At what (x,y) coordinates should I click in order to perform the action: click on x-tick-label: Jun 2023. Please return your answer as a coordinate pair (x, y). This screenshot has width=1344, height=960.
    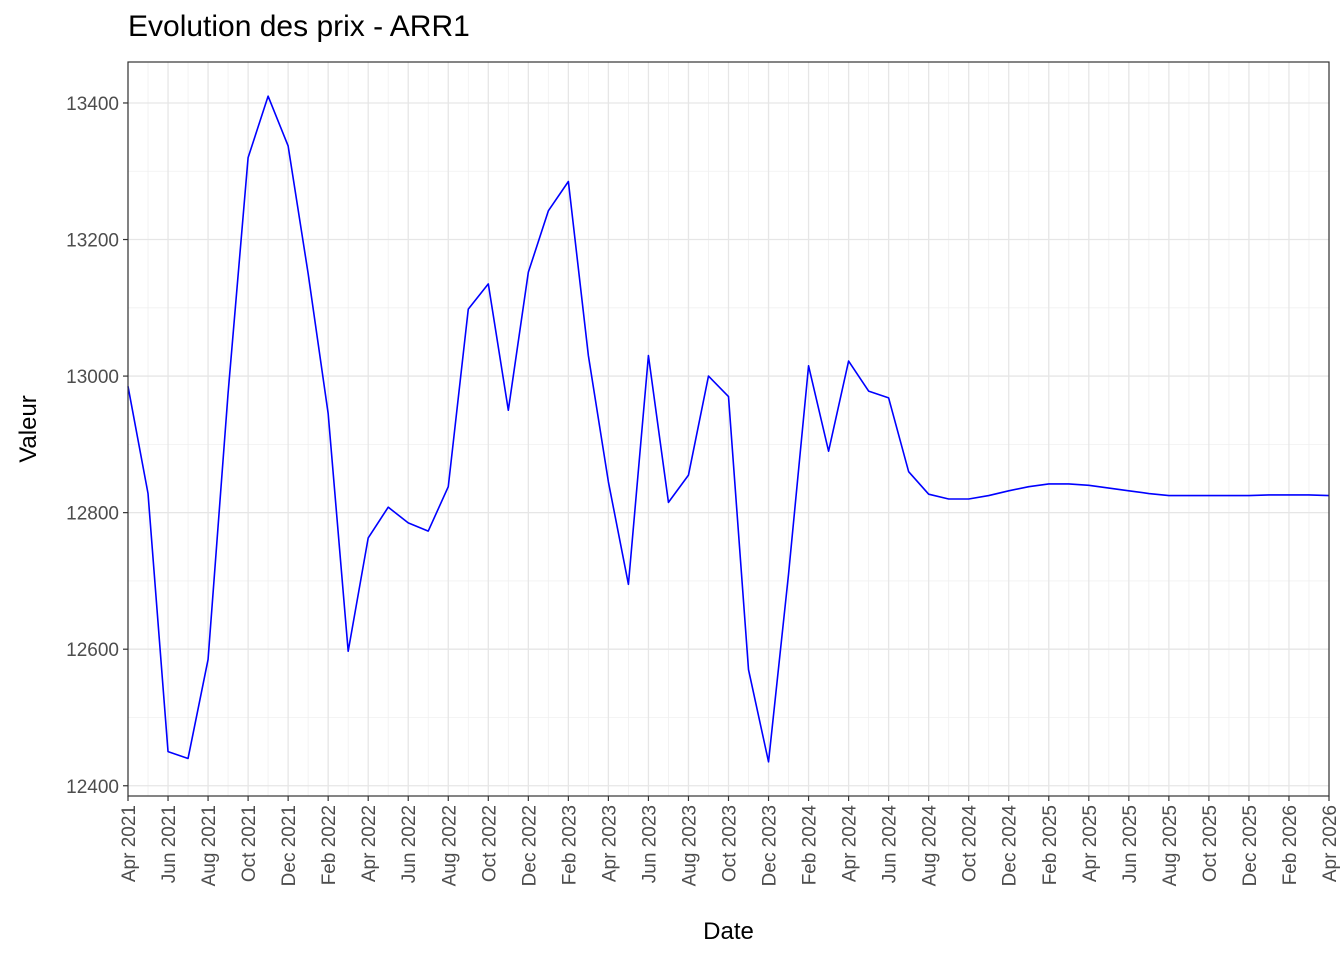
    Looking at the image, I should click on (649, 844).